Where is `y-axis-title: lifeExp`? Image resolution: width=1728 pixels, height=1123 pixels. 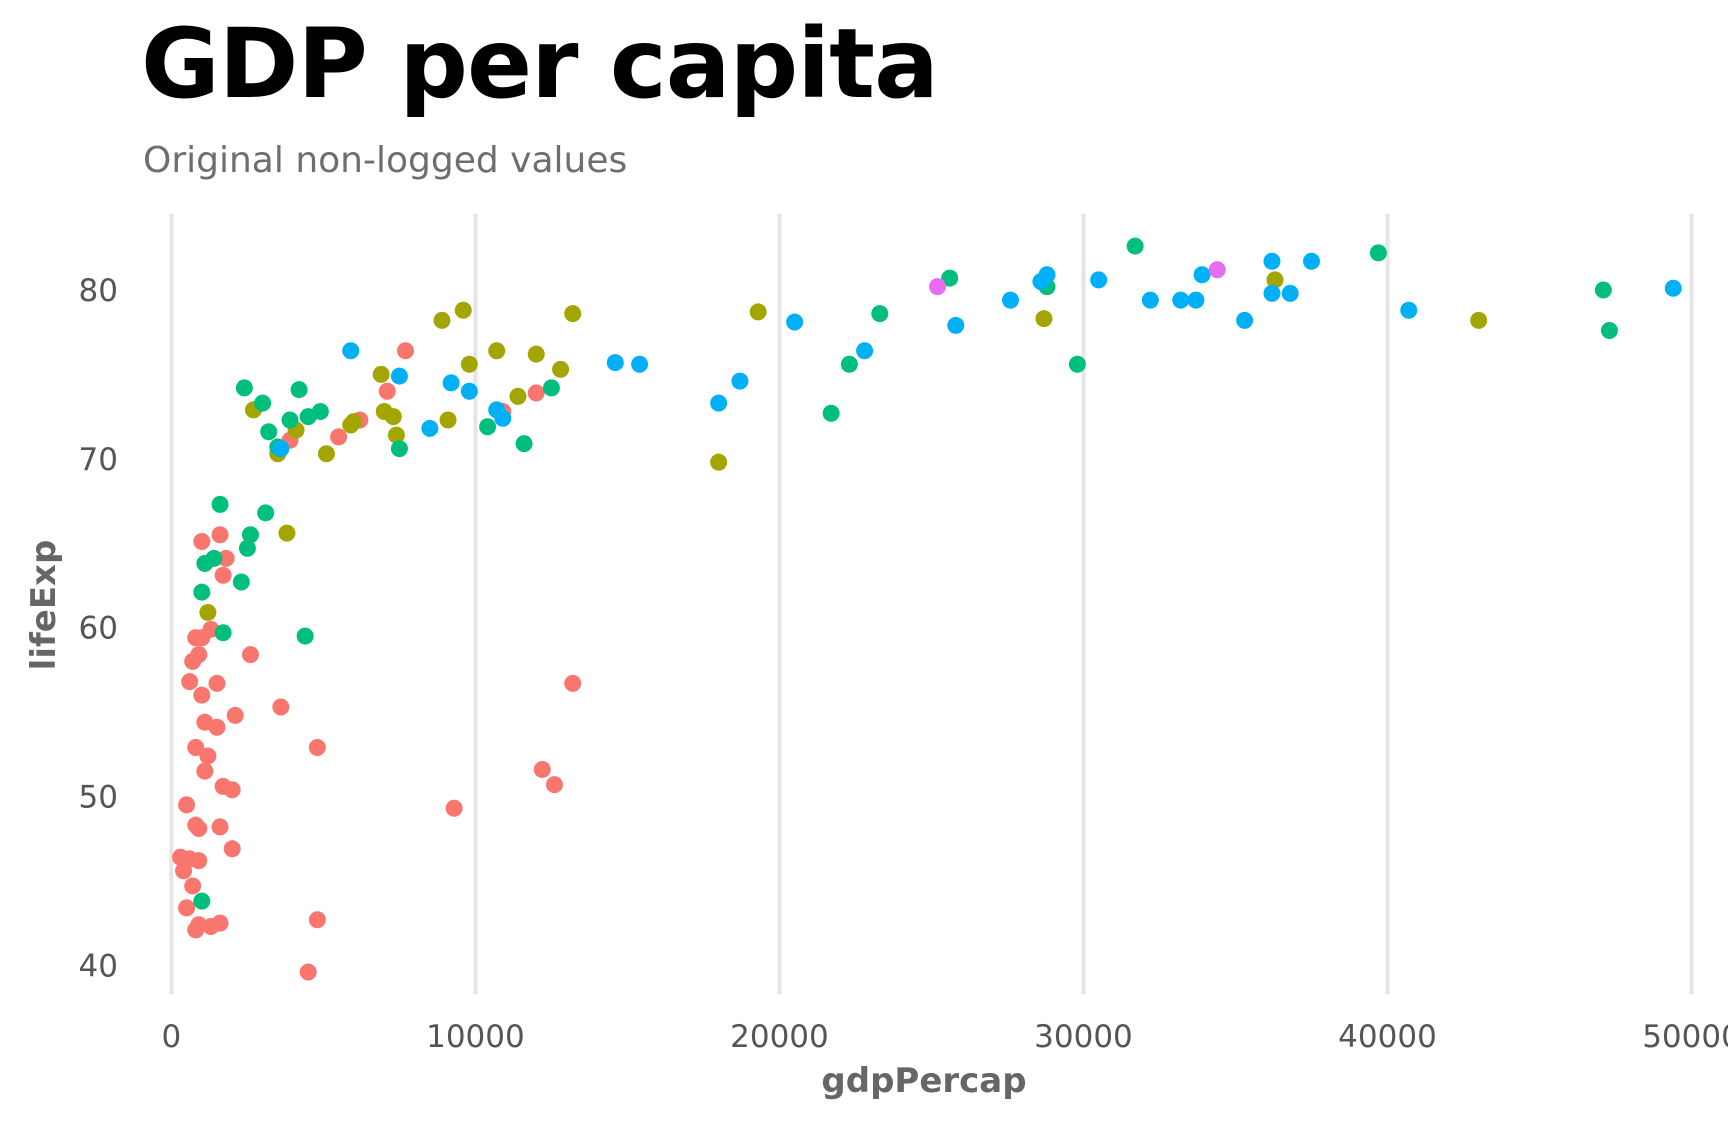 y-axis-title: lifeExp is located at coordinates (44, 605).